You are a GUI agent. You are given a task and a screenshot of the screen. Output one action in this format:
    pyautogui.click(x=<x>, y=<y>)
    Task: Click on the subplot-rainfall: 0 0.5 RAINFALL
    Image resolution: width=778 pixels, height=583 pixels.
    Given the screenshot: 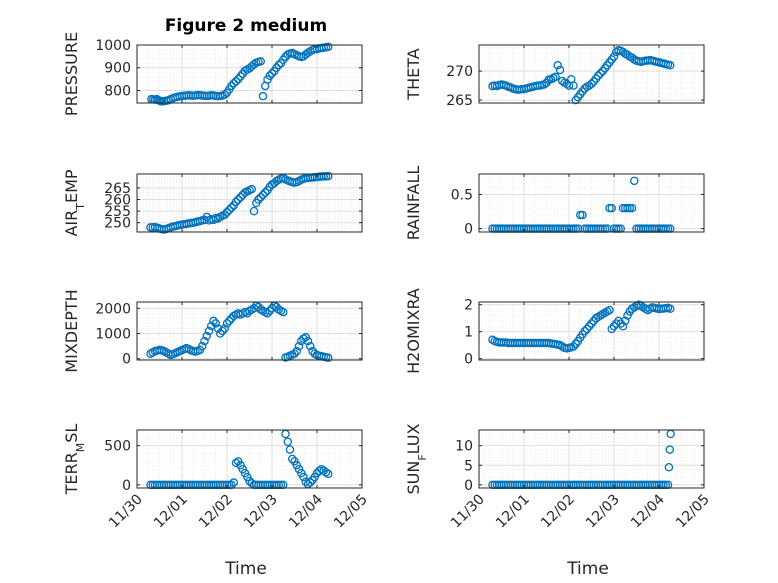 What is the action you would take?
    pyautogui.click(x=554, y=203)
    